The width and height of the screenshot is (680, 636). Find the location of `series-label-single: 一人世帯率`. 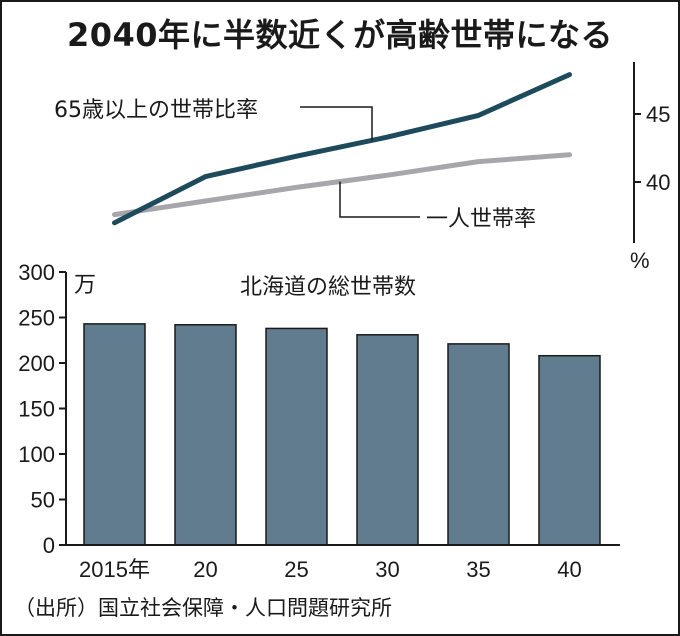

series-label-single: 一人世帯率 is located at coordinates (481, 219).